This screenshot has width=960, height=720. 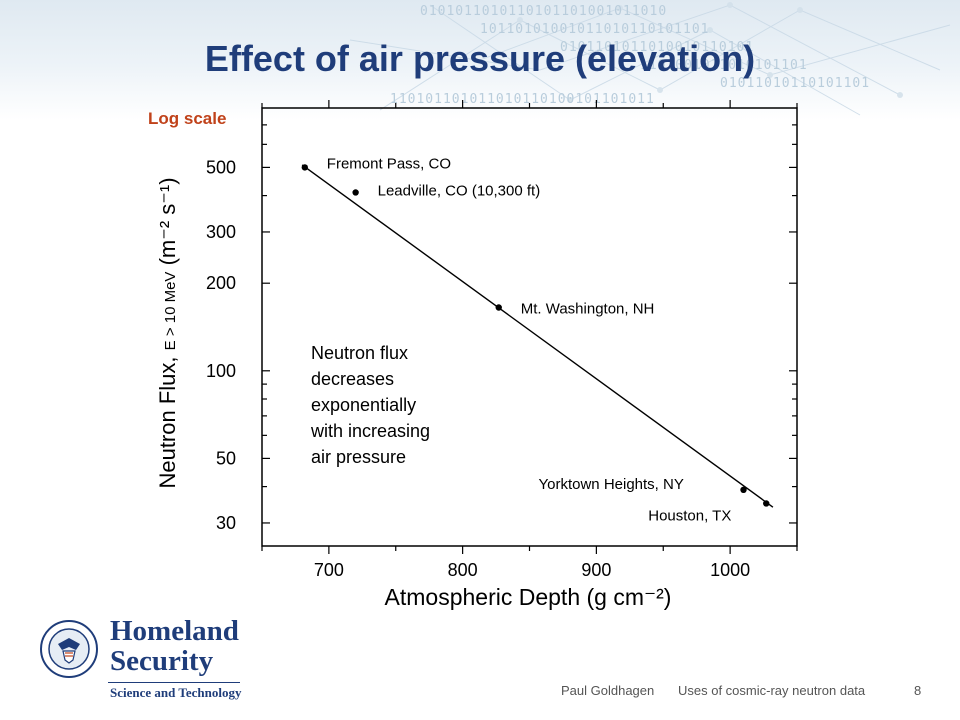 I want to click on brand-line-1: Homeland, so click(x=174, y=631).